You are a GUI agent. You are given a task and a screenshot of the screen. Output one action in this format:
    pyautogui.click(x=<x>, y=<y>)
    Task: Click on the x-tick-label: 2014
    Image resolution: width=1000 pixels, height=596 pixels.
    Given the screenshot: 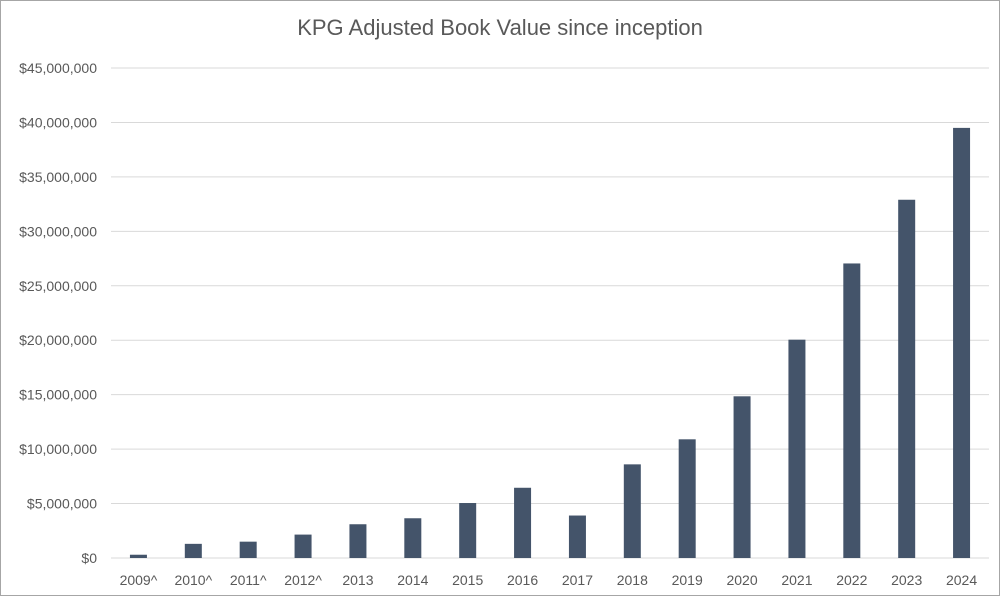 What is the action you would take?
    pyautogui.click(x=412, y=580)
    